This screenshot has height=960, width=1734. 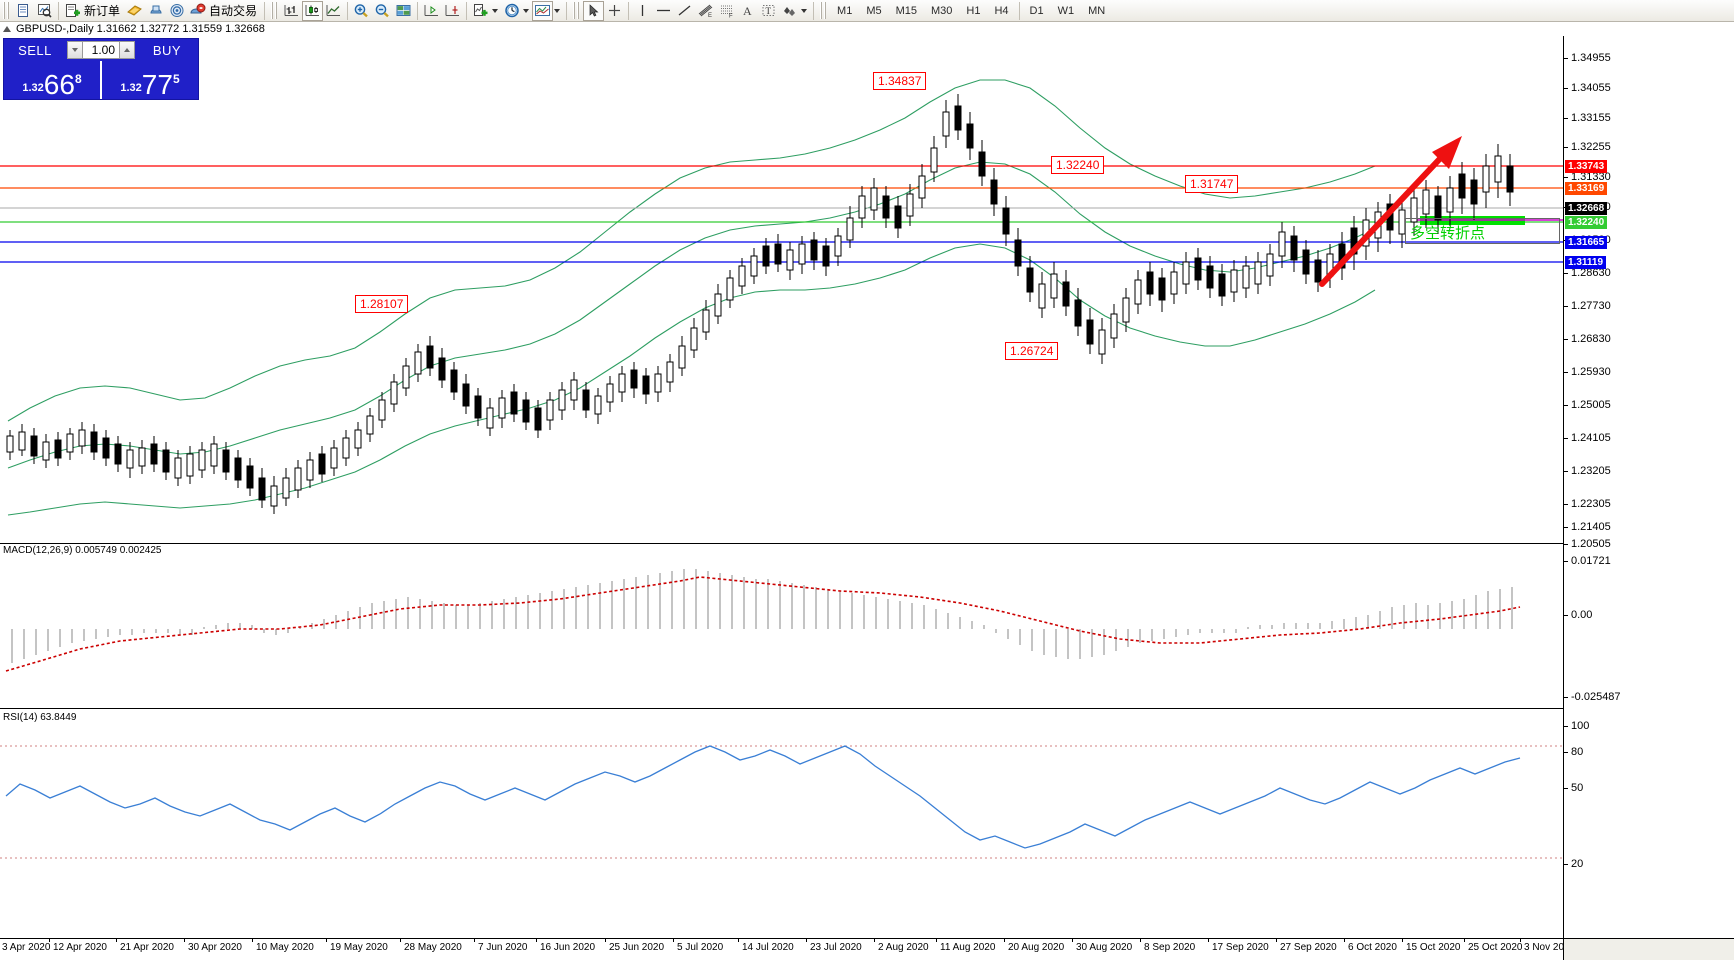 What do you see at coordinates (511, 11) in the screenshot?
I see `period-icon` at bounding box center [511, 11].